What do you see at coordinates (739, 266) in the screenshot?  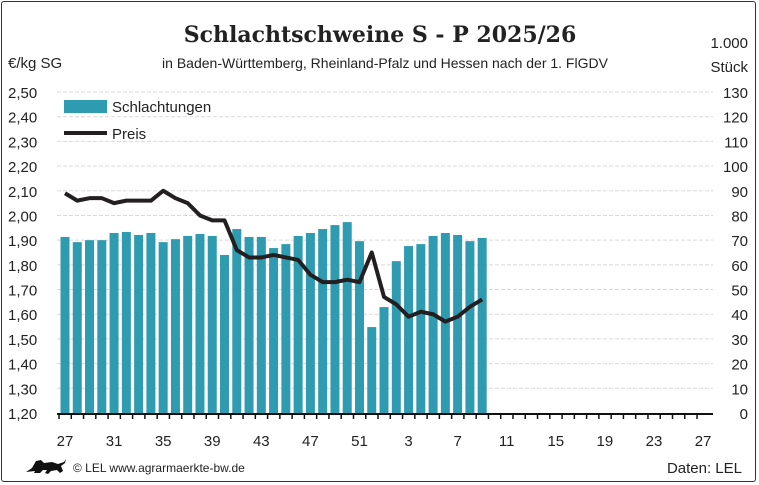 I see `right-tick-label: 60` at bounding box center [739, 266].